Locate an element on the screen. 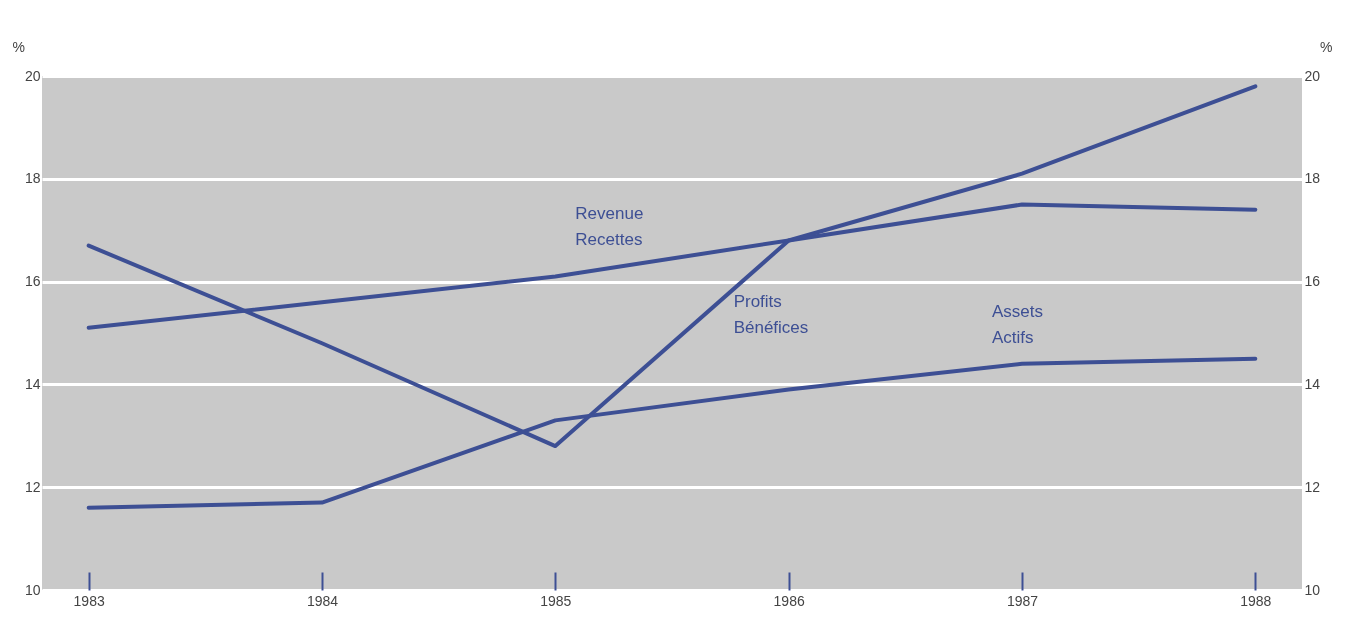 The width and height of the screenshot is (1372, 620). y2-tick-label: 20 is located at coordinates (1312, 75).